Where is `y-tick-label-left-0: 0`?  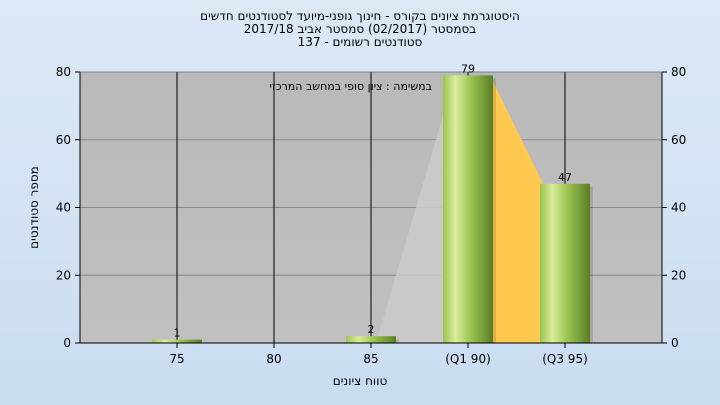 y-tick-label-left-0: 0 is located at coordinates (67, 343).